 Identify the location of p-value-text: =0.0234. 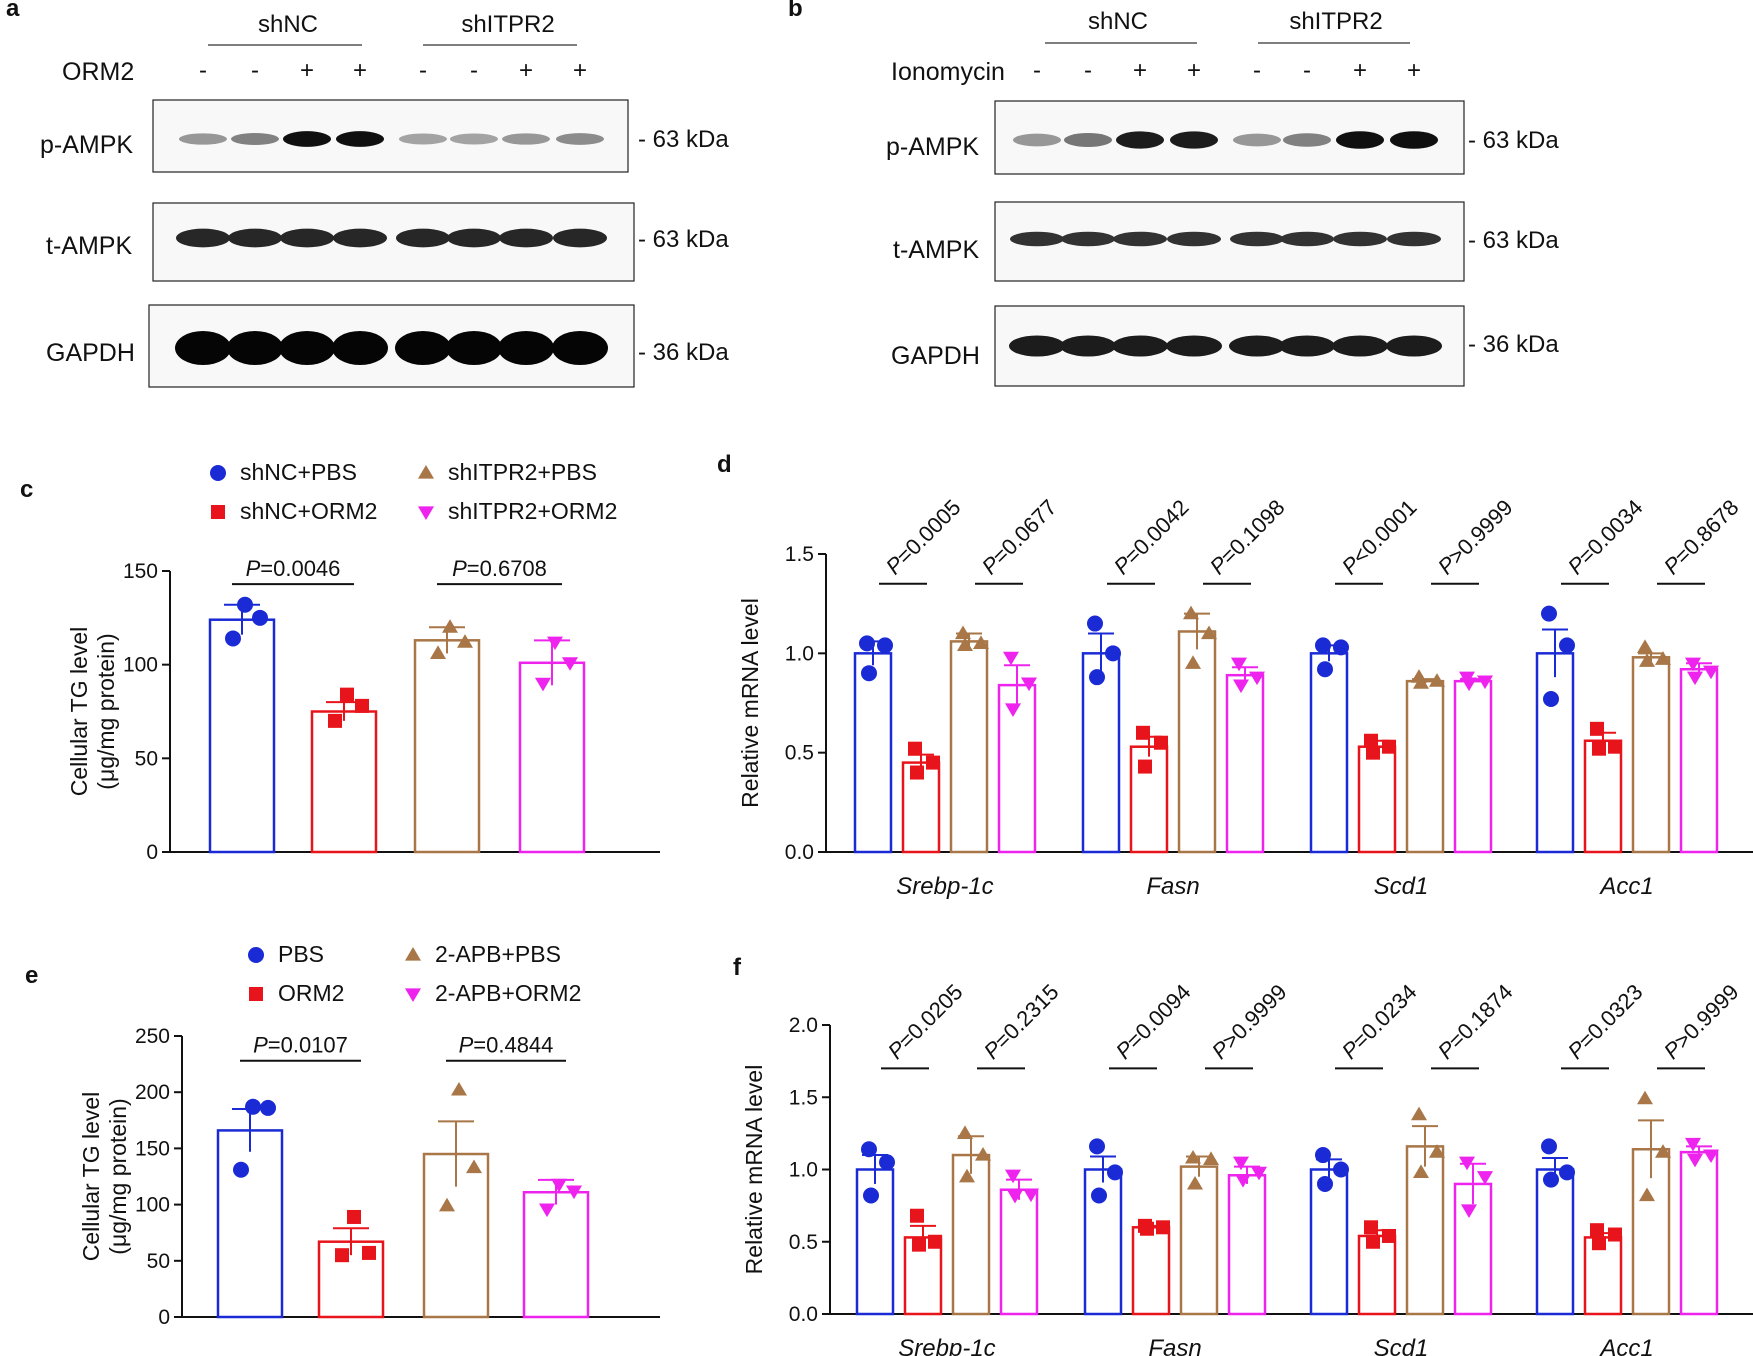
(1384, 1016).